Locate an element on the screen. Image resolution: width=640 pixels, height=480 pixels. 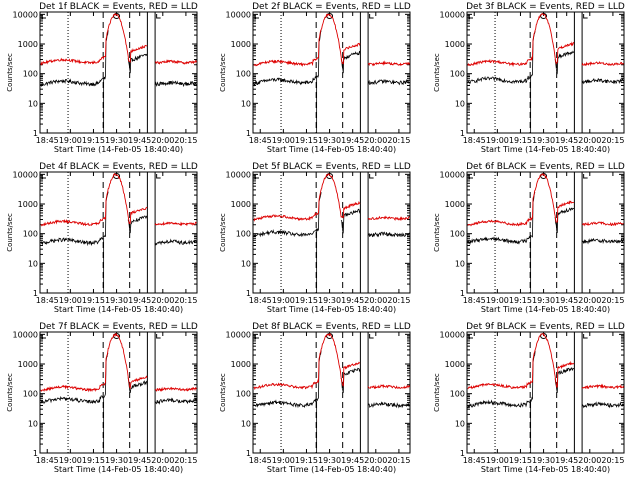
panel-title: Det 1f BLACK = Events, RED = LLD is located at coordinates (118, 7).